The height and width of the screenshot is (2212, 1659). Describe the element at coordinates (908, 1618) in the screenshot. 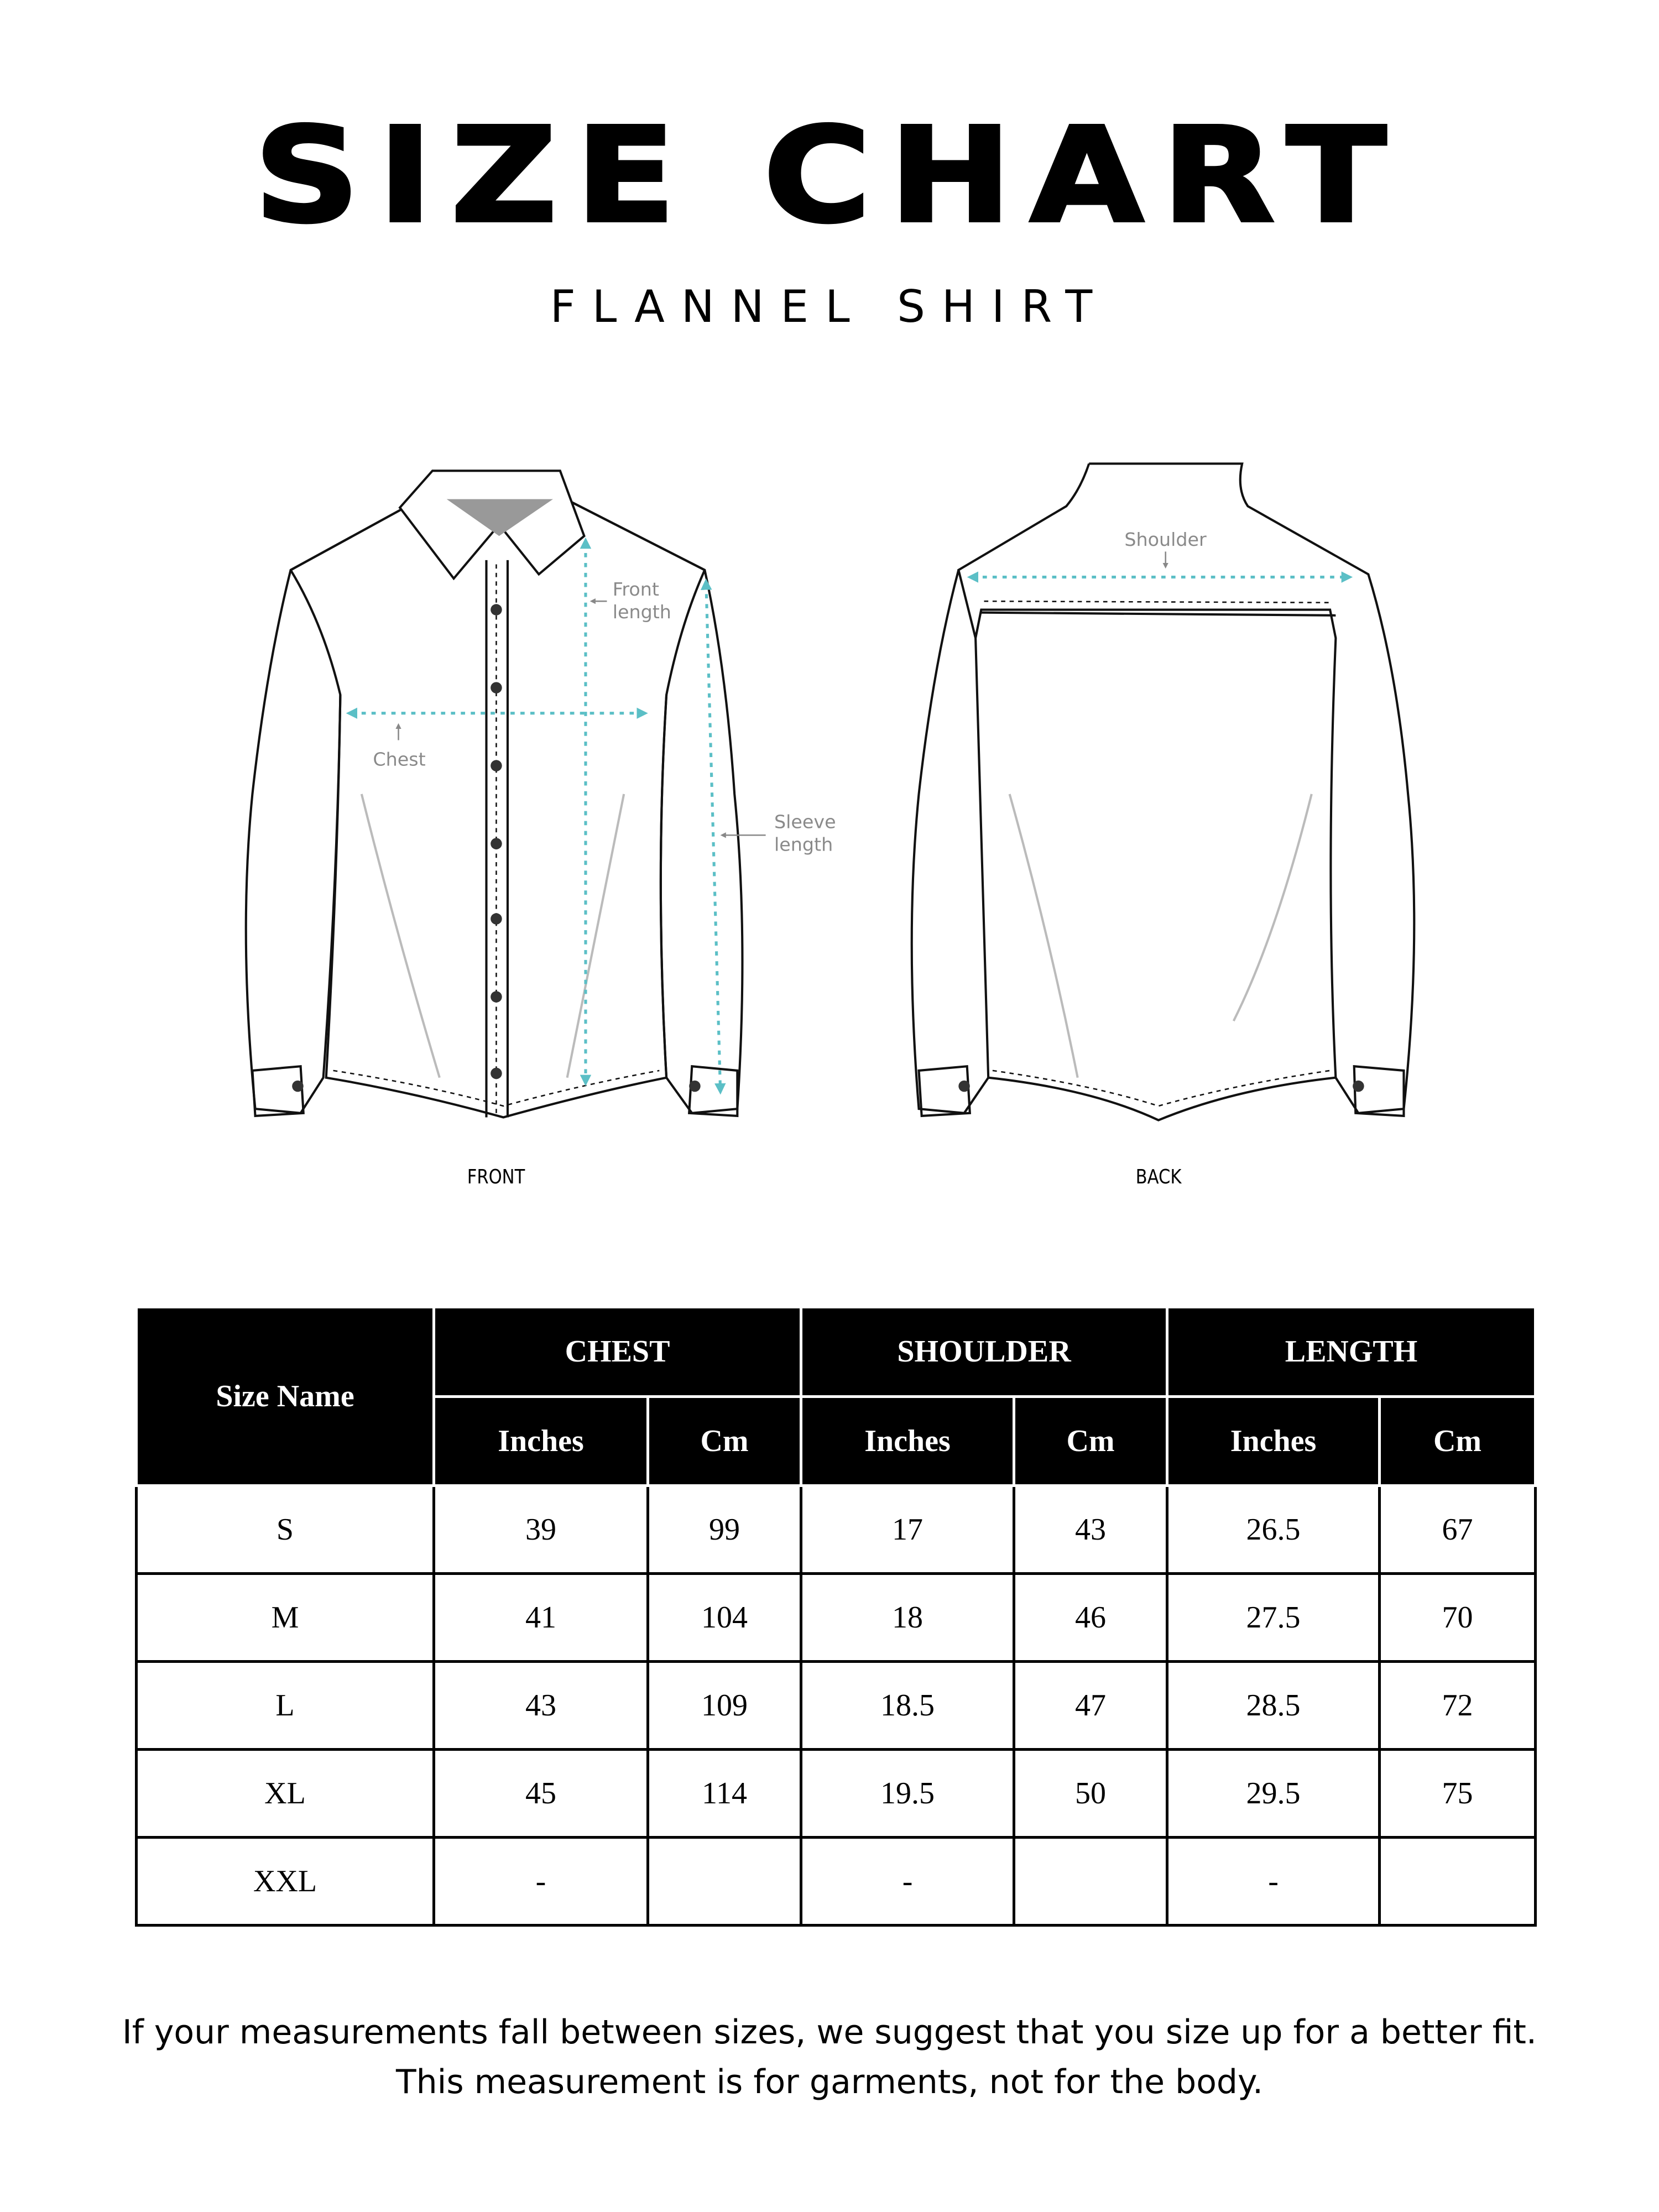

I see `measurement-cell: 18` at that location.